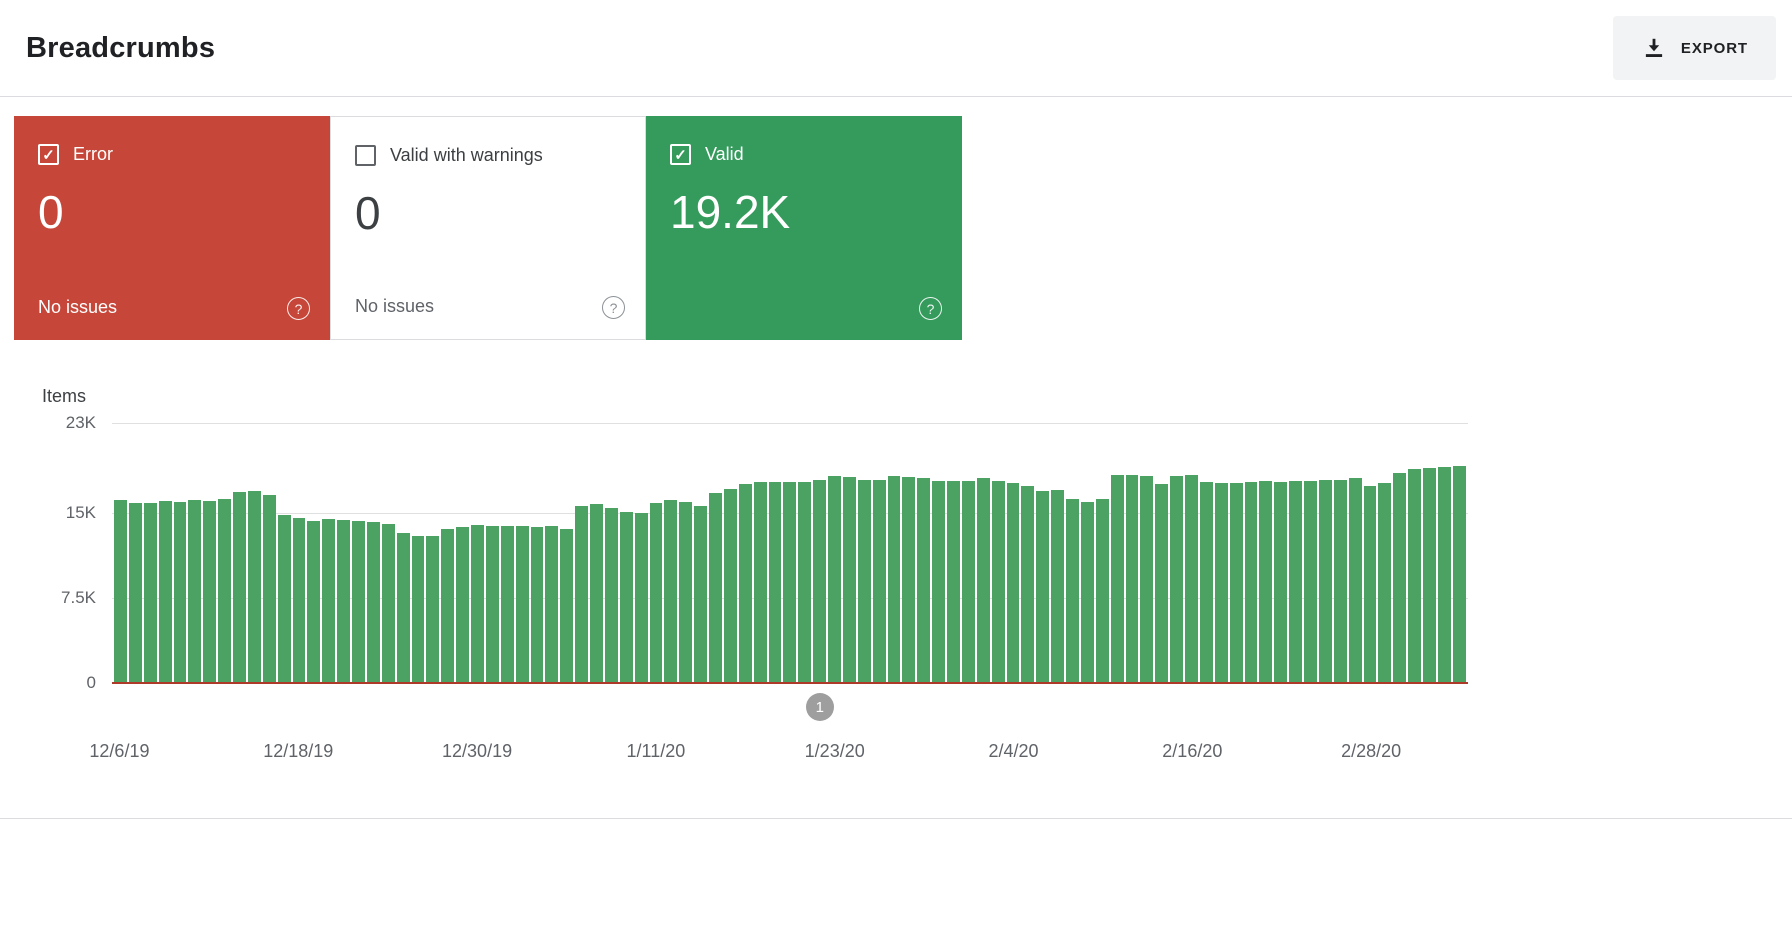 This screenshot has height=938, width=1792. Describe the element at coordinates (172, 228) in the screenshot. I see `card-error: Error 0 No issues ?` at that location.